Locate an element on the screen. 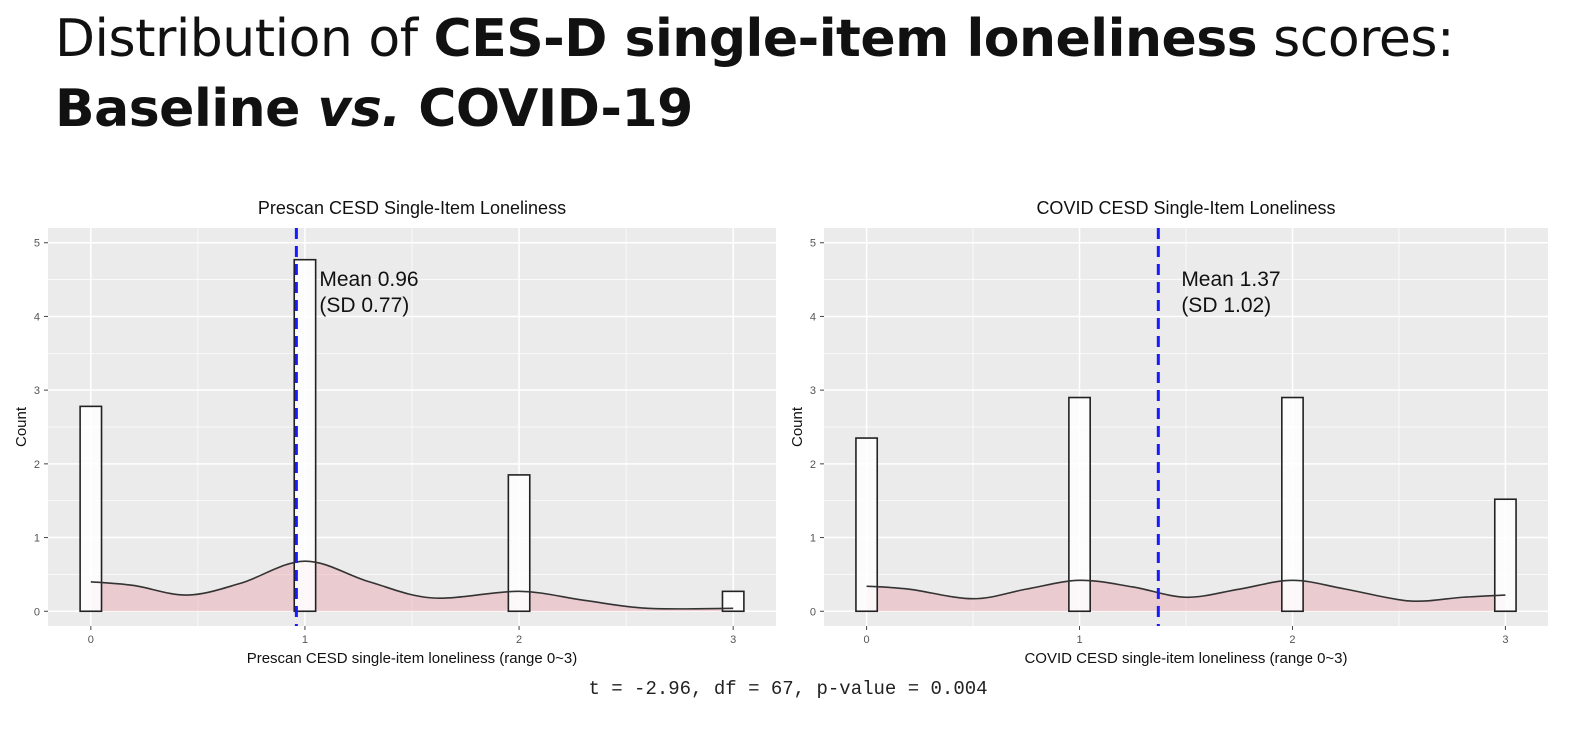 This screenshot has height=732, width=1576. title-line2-bold2: COVID-19 is located at coordinates (546, 109).